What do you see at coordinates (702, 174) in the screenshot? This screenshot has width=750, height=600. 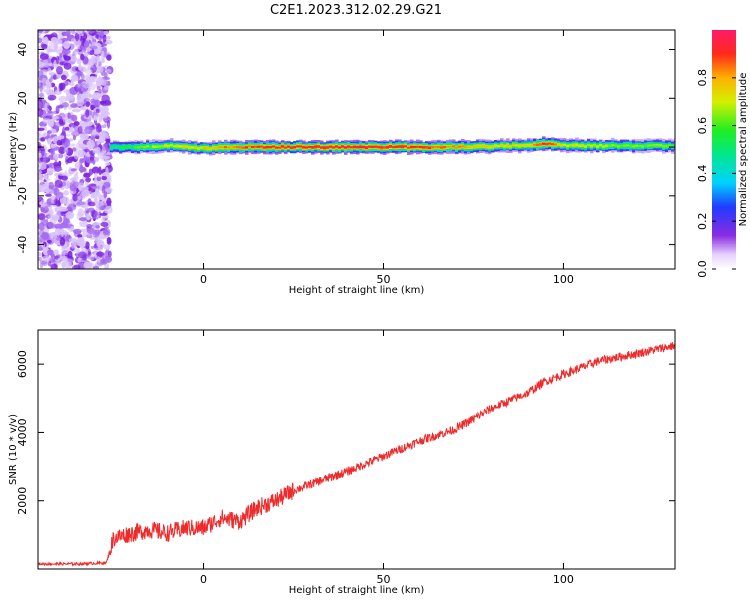 I see `colorbar-tick-label: 0.4` at bounding box center [702, 174].